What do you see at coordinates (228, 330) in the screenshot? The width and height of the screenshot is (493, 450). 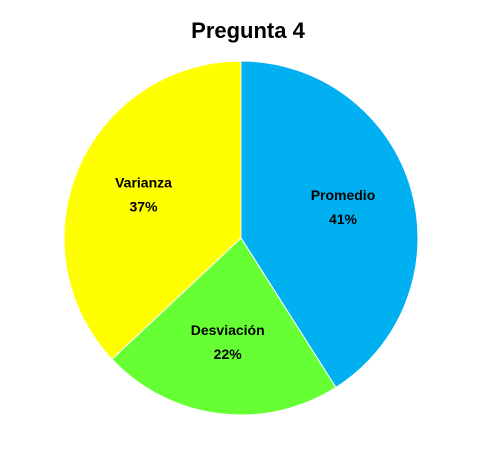 I see `slice-label: Desviación` at bounding box center [228, 330].